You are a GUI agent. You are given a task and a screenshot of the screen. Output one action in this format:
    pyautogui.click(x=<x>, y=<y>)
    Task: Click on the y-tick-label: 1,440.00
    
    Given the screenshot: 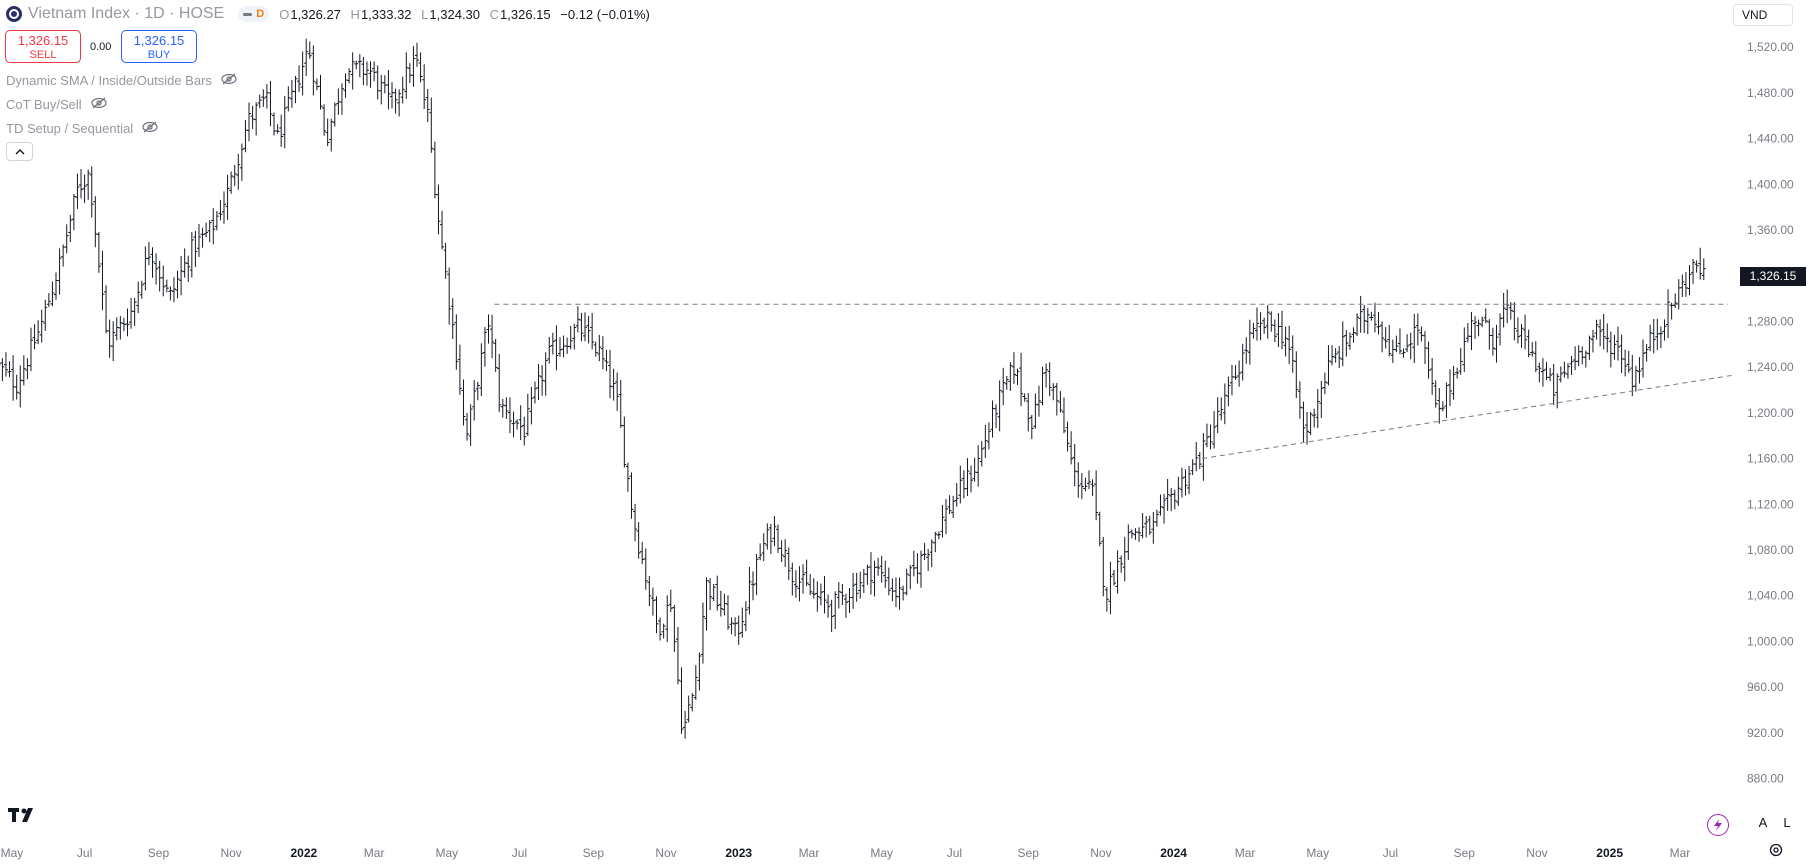 What is the action you would take?
    pyautogui.click(x=1770, y=139)
    